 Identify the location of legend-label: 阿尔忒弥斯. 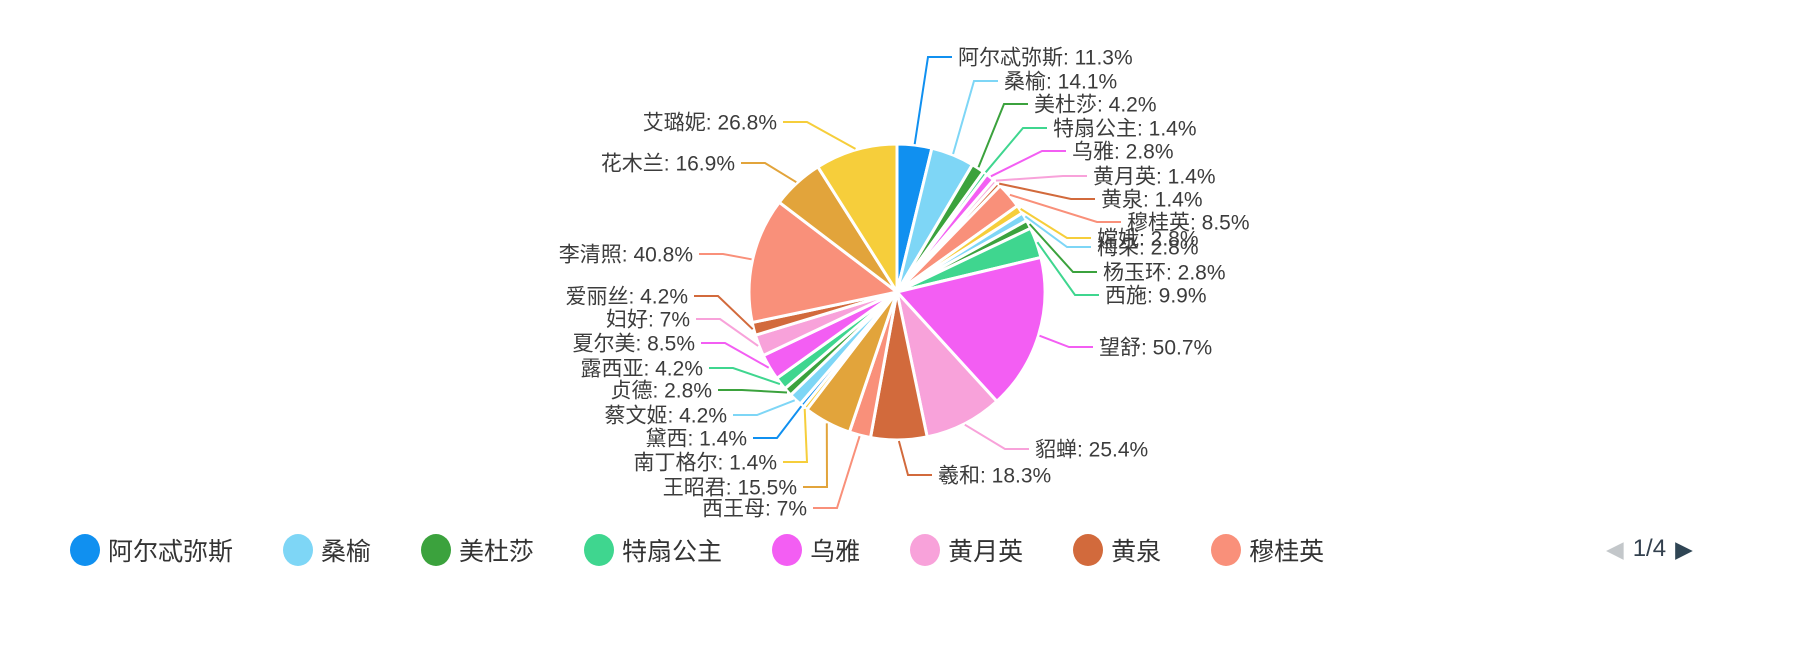
(171, 552).